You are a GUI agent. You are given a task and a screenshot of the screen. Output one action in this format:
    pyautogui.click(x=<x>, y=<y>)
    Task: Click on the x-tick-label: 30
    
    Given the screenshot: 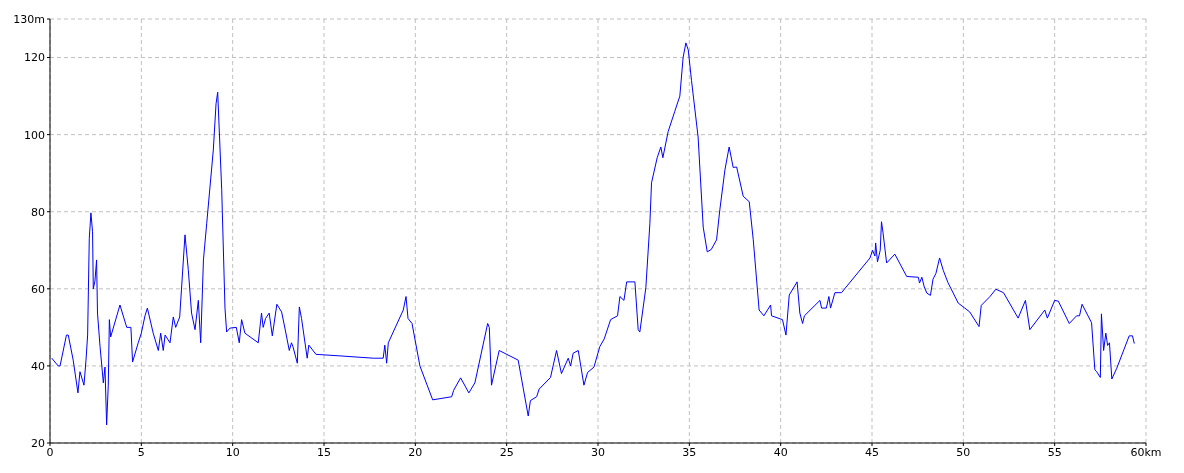 What is the action you would take?
    pyautogui.click(x=598, y=452)
    